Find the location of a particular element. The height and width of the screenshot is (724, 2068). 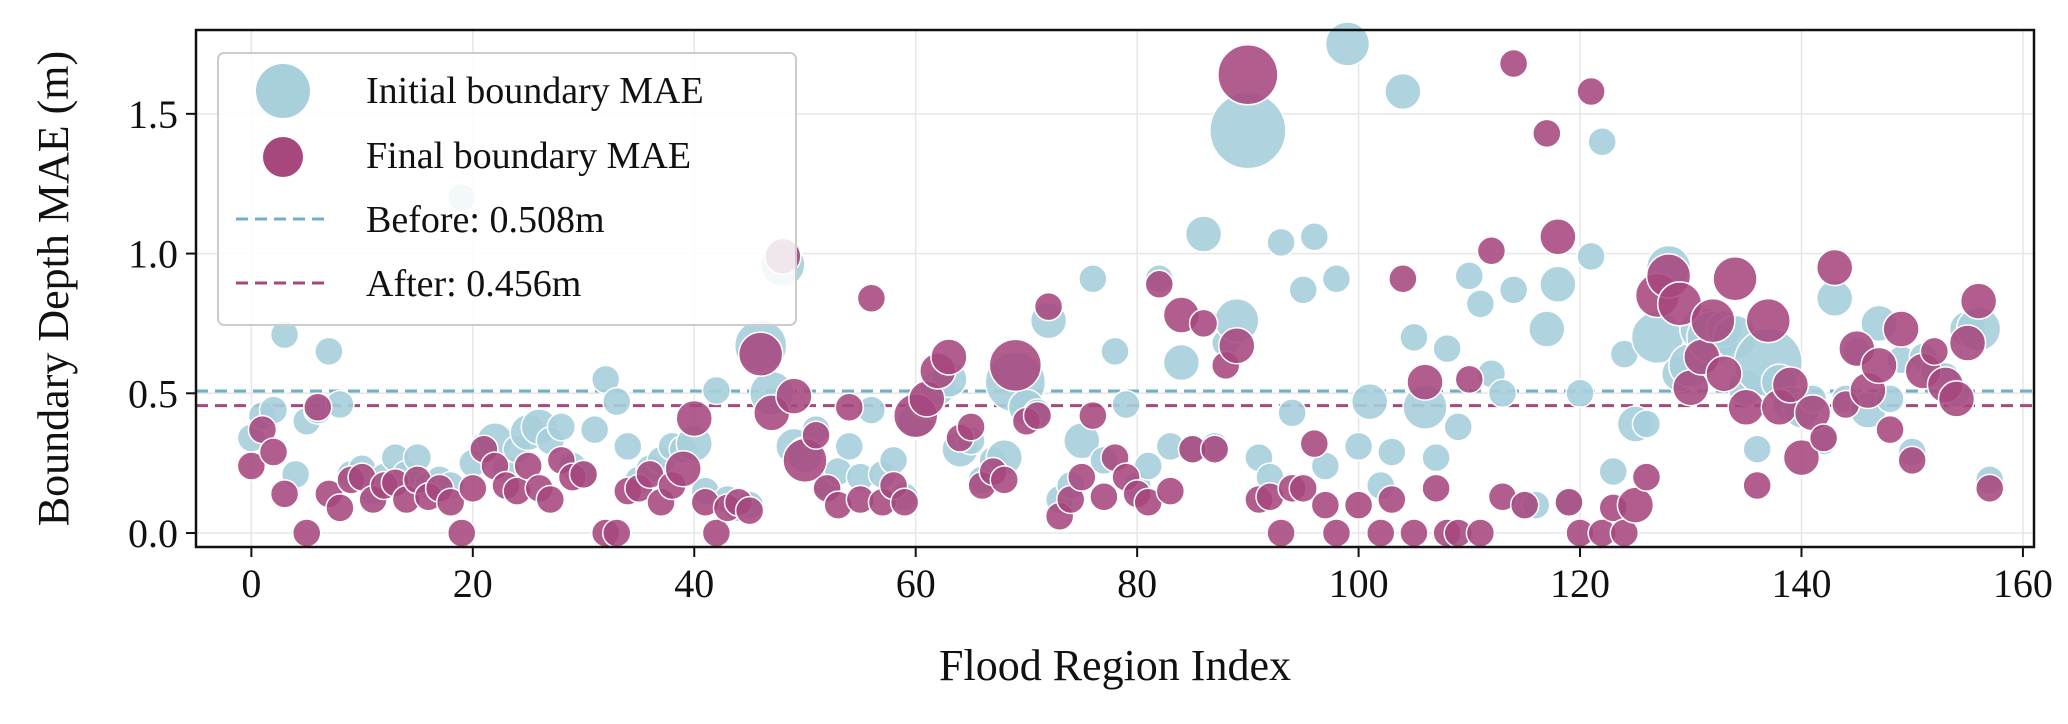

x-tick-label: 60 is located at coordinates (916, 583).